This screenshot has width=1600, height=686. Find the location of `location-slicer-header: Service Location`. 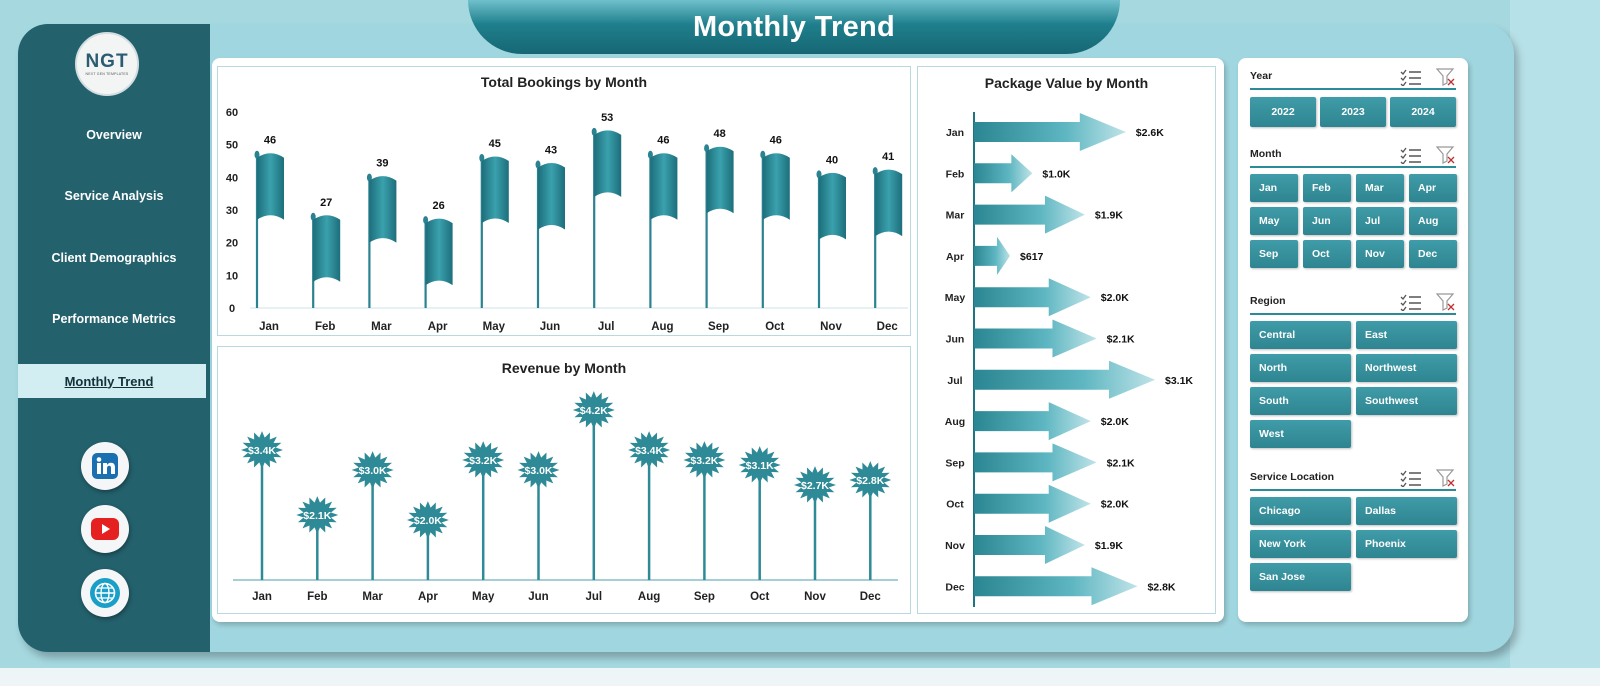

location-slicer-header: Service Location is located at coordinates (1353, 479).